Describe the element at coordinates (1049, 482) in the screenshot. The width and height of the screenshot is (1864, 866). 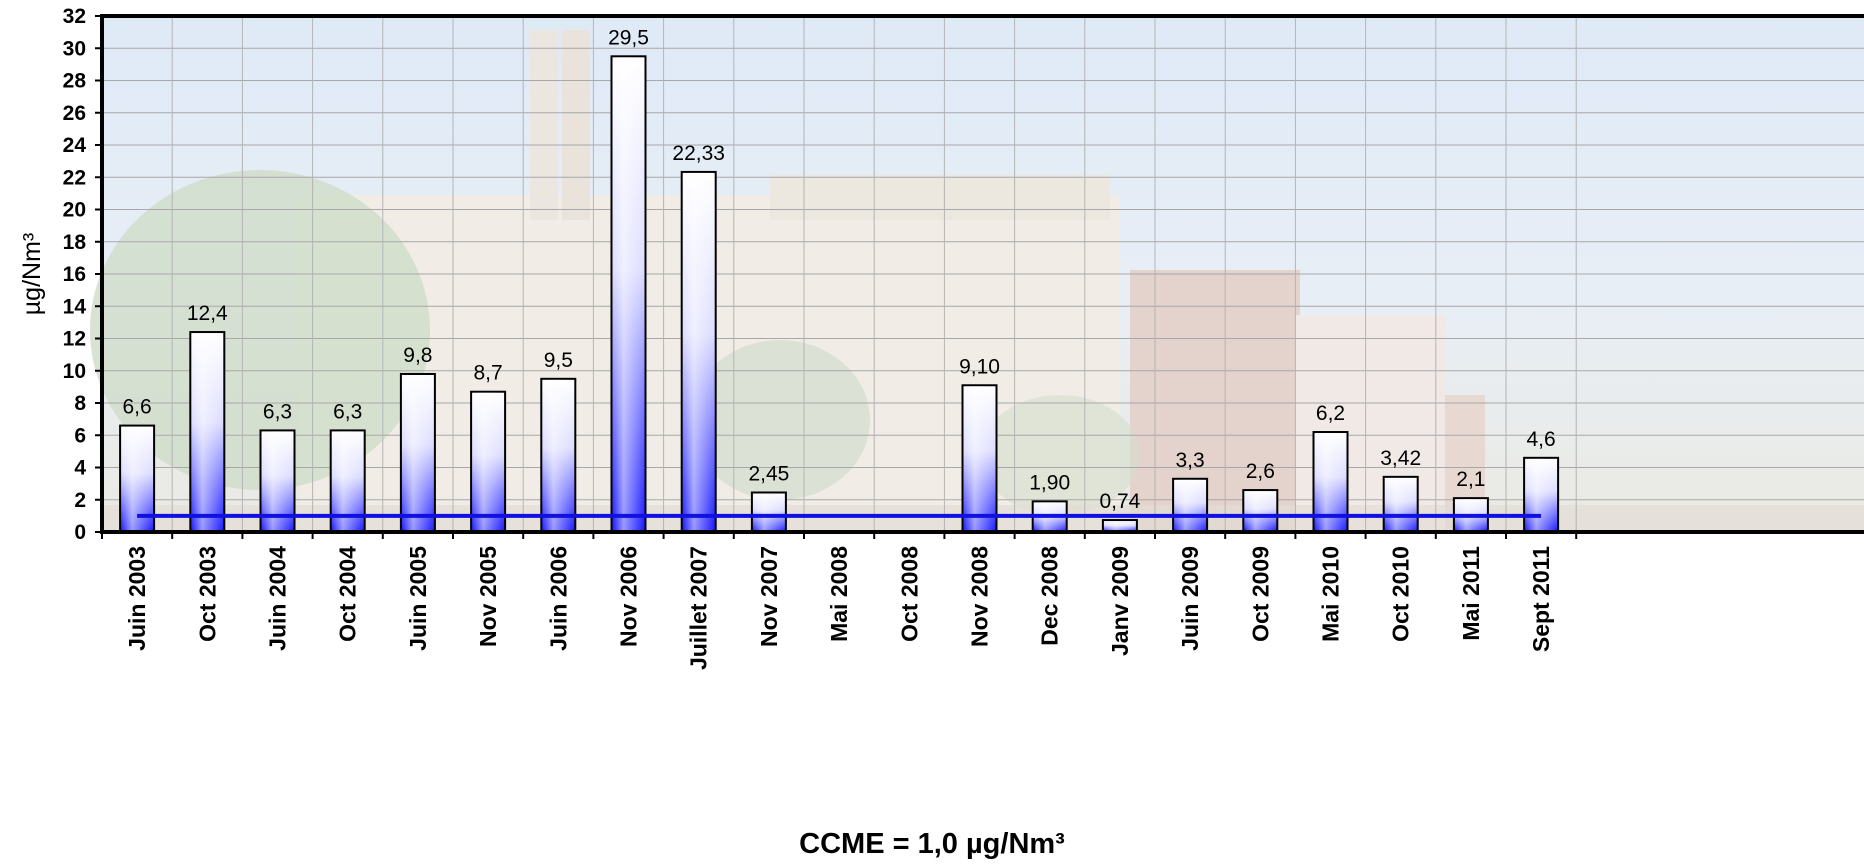
I see `data-label: 1,90` at that location.